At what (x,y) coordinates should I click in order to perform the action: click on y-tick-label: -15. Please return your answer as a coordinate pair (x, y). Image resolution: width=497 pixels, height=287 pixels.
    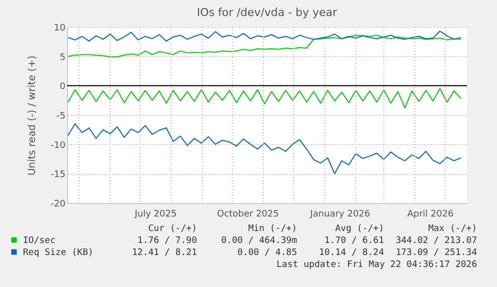
    Looking at the image, I should click on (58, 175).